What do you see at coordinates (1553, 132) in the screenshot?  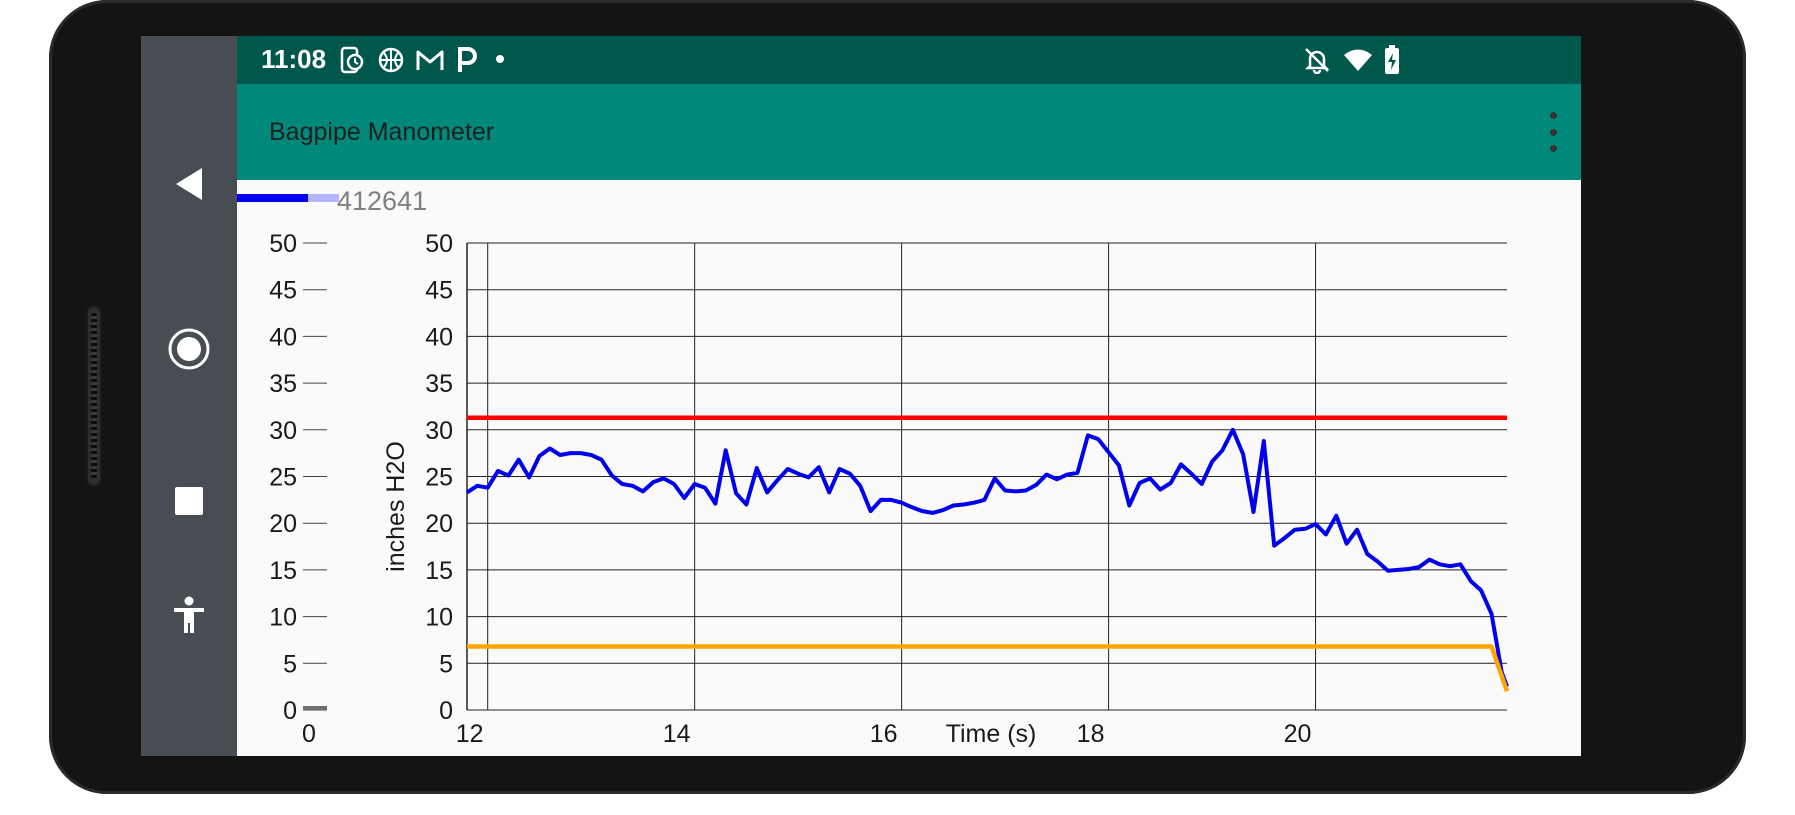 I see `more-vert-icon` at bounding box center [1553, 132].